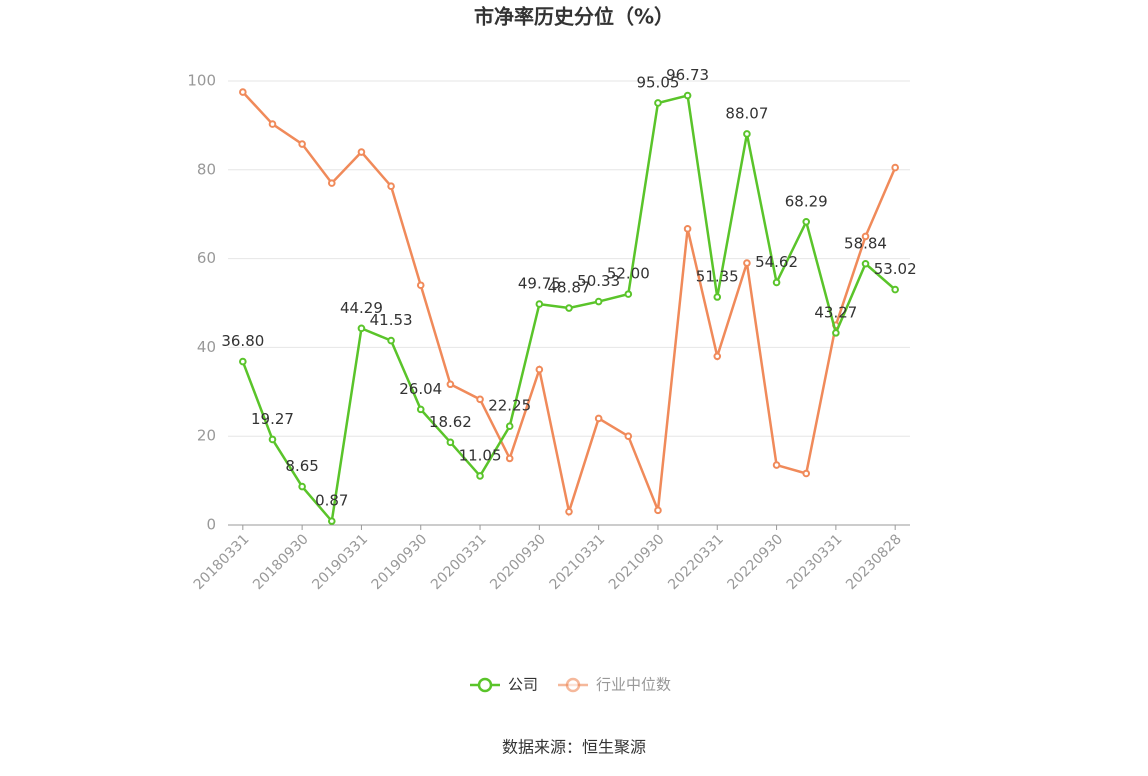 Image resolution: width=1148 pixels, height=776 pixels. I want to click on x-tick-label: 20220331, so click(696, 562).